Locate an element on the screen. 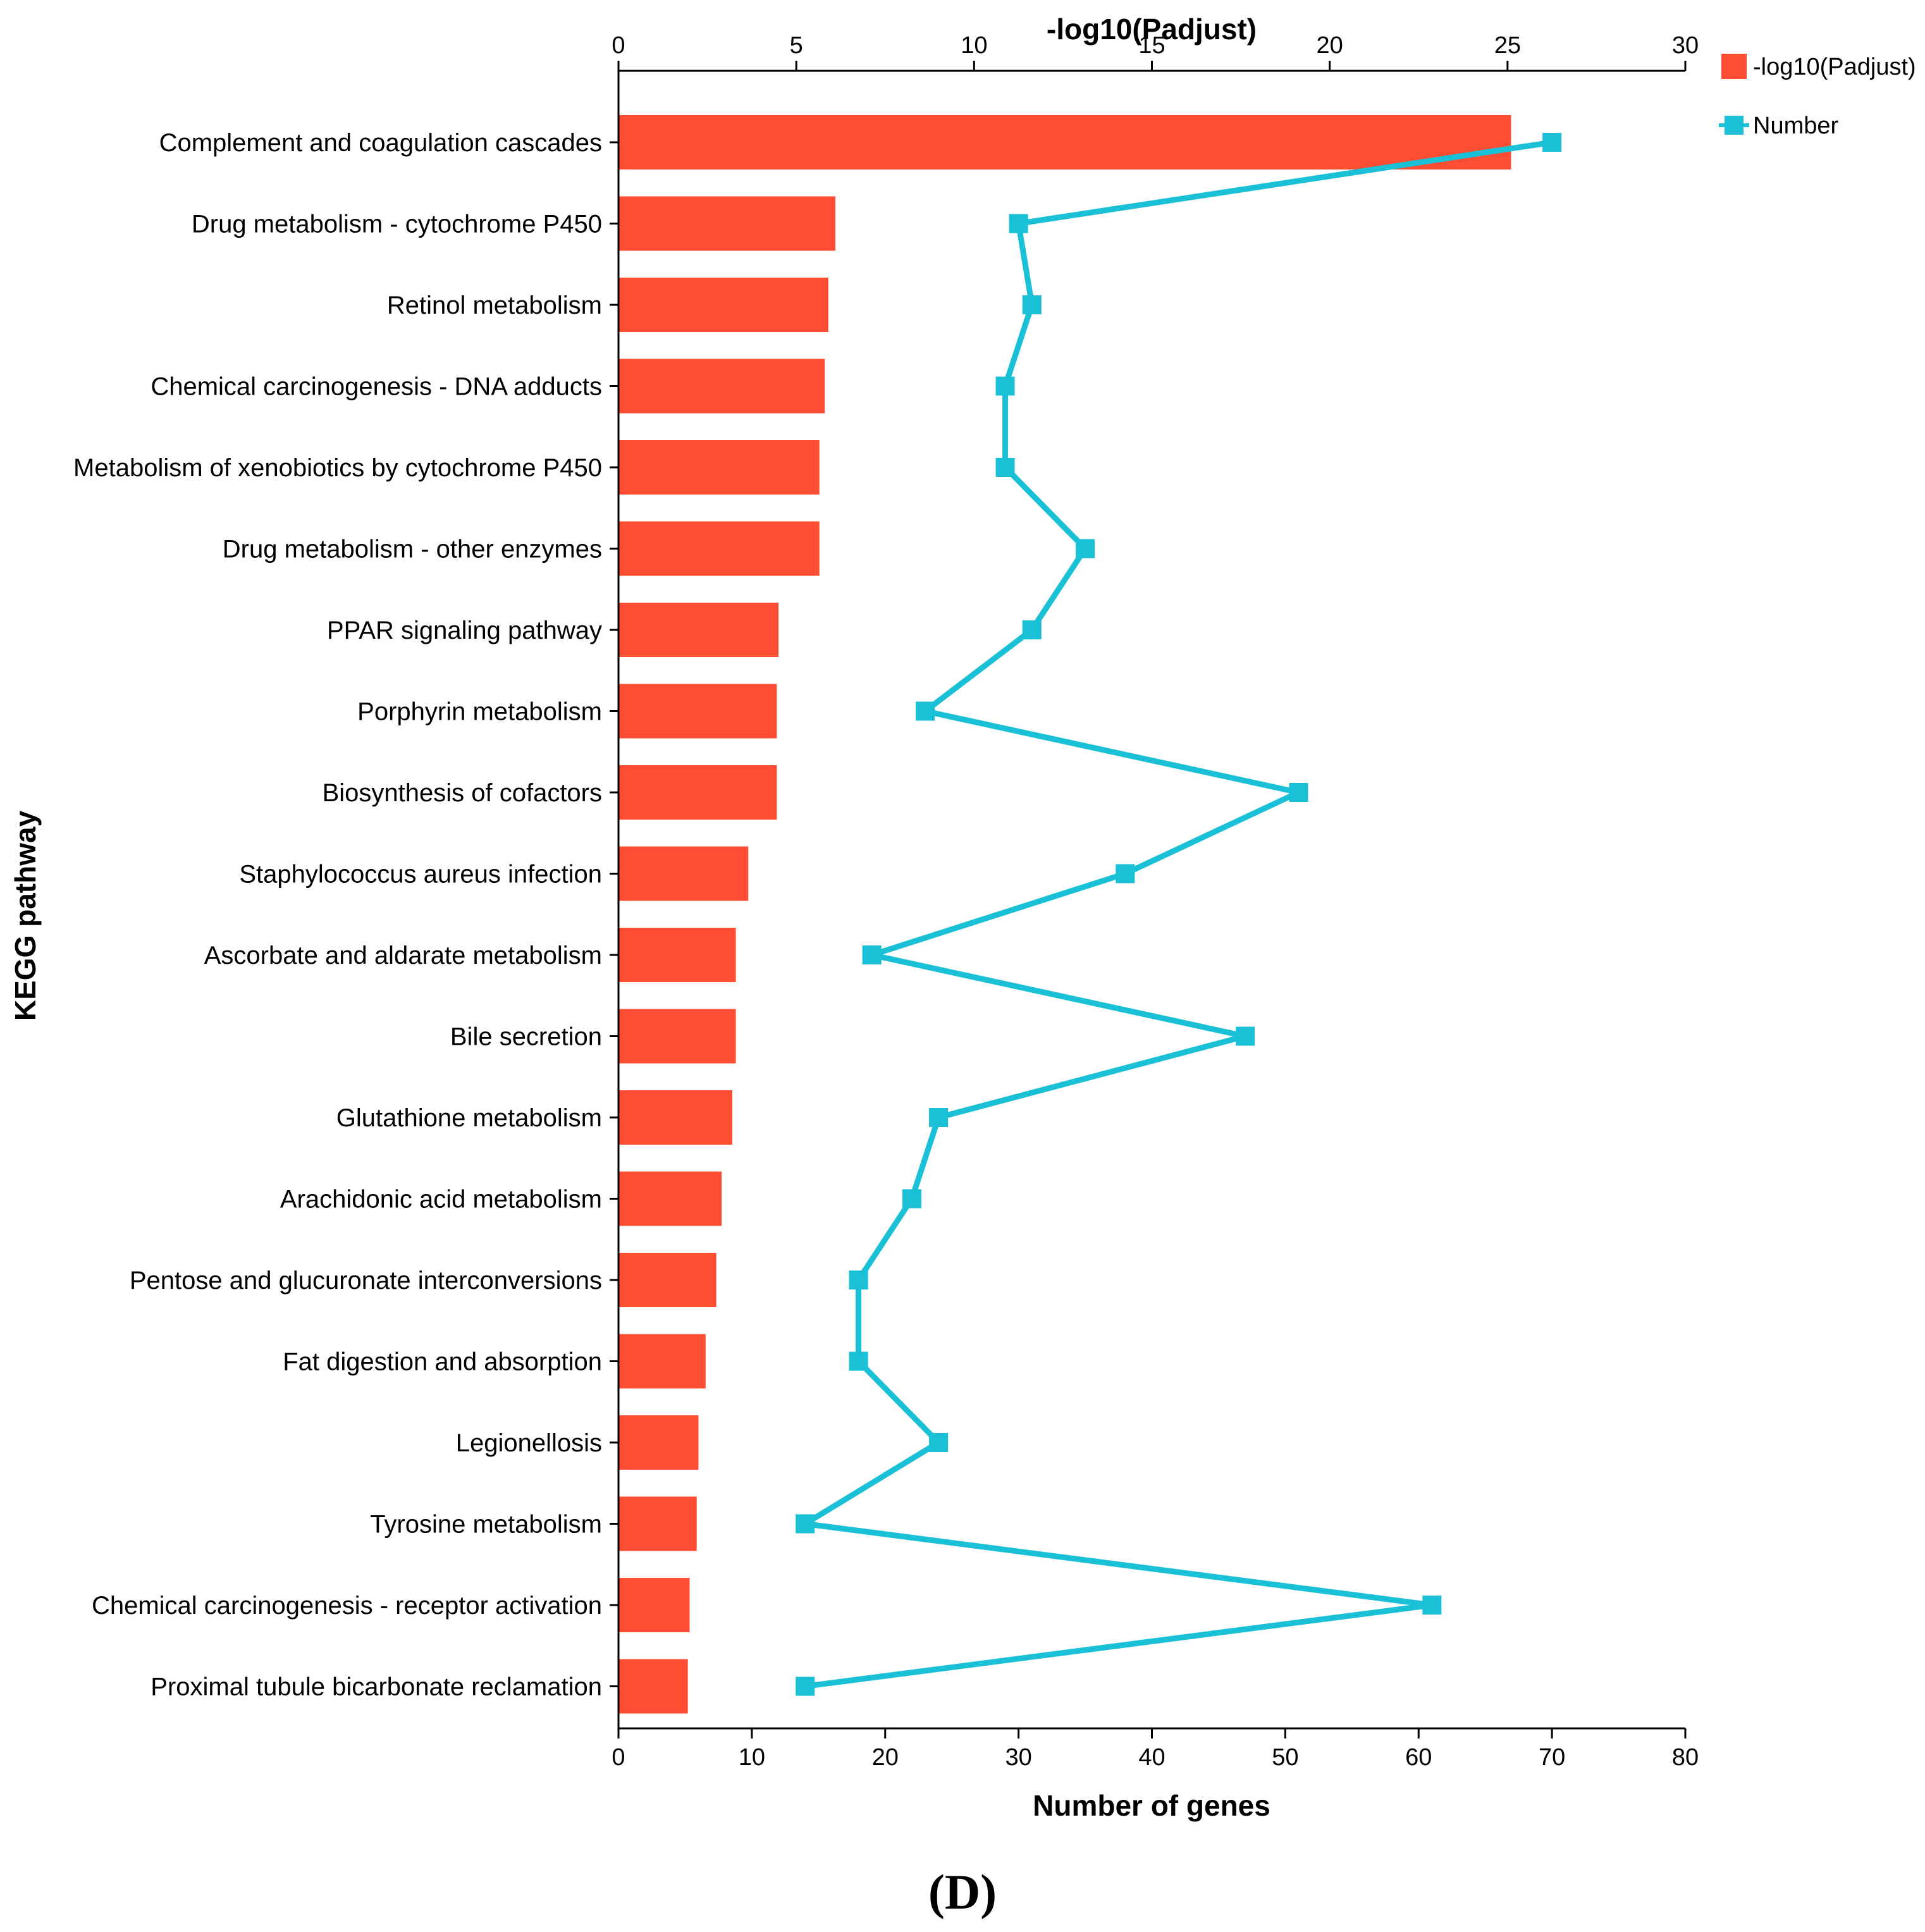 The width and height of the screenshot is (1925, 1932). legend-line-marker is located at coordinates (1734, 125).